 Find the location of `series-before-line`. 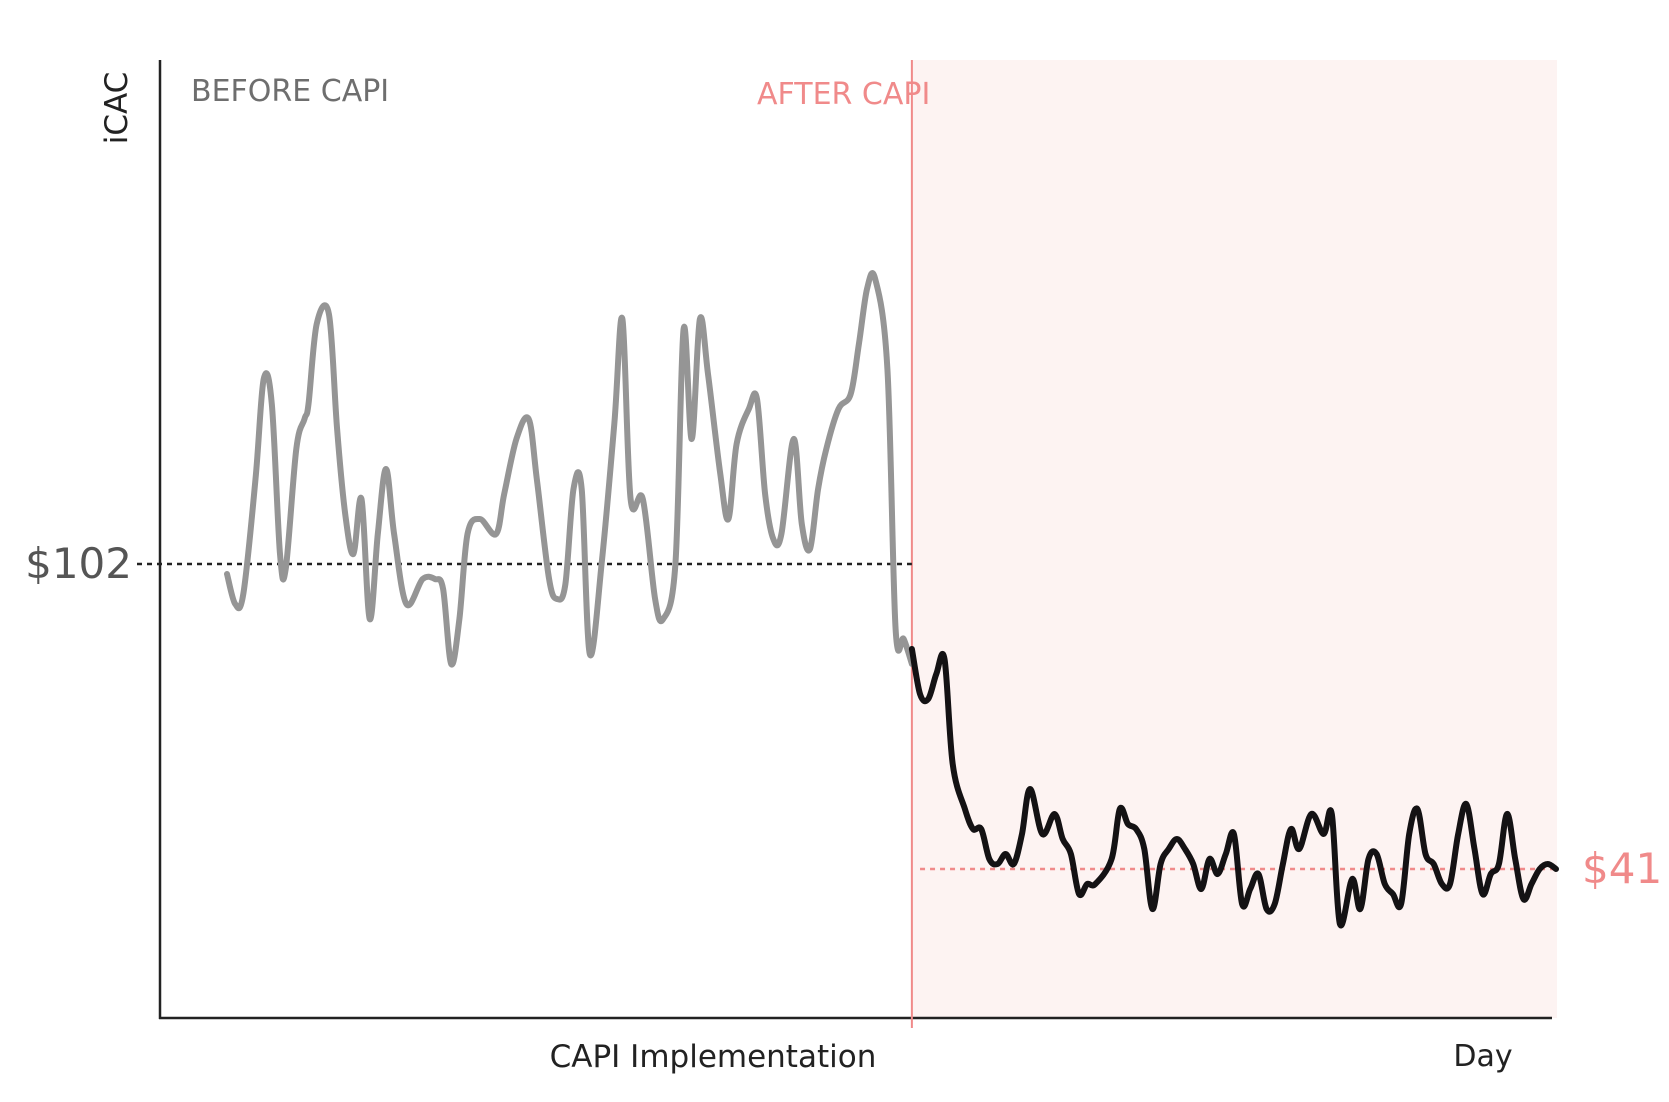

series-before-line is located at coordinates (569, 469).